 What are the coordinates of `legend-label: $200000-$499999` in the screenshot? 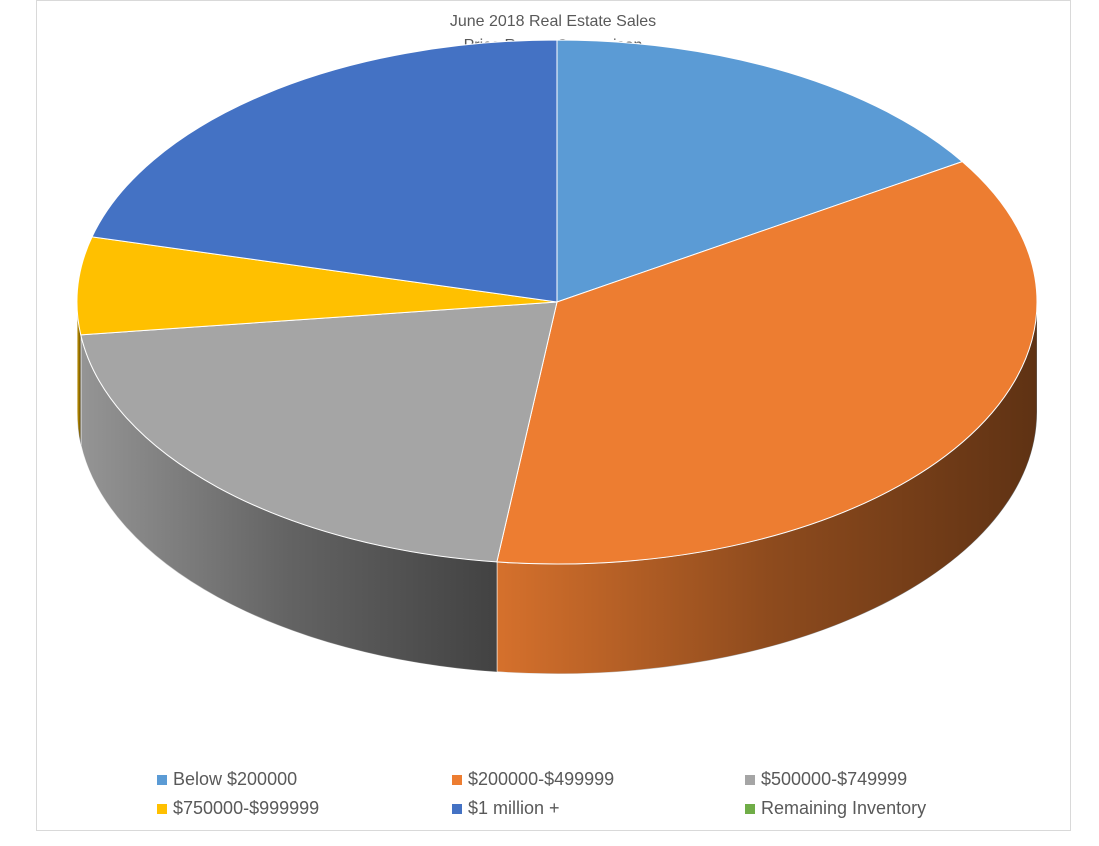 It's located at (541, 779).